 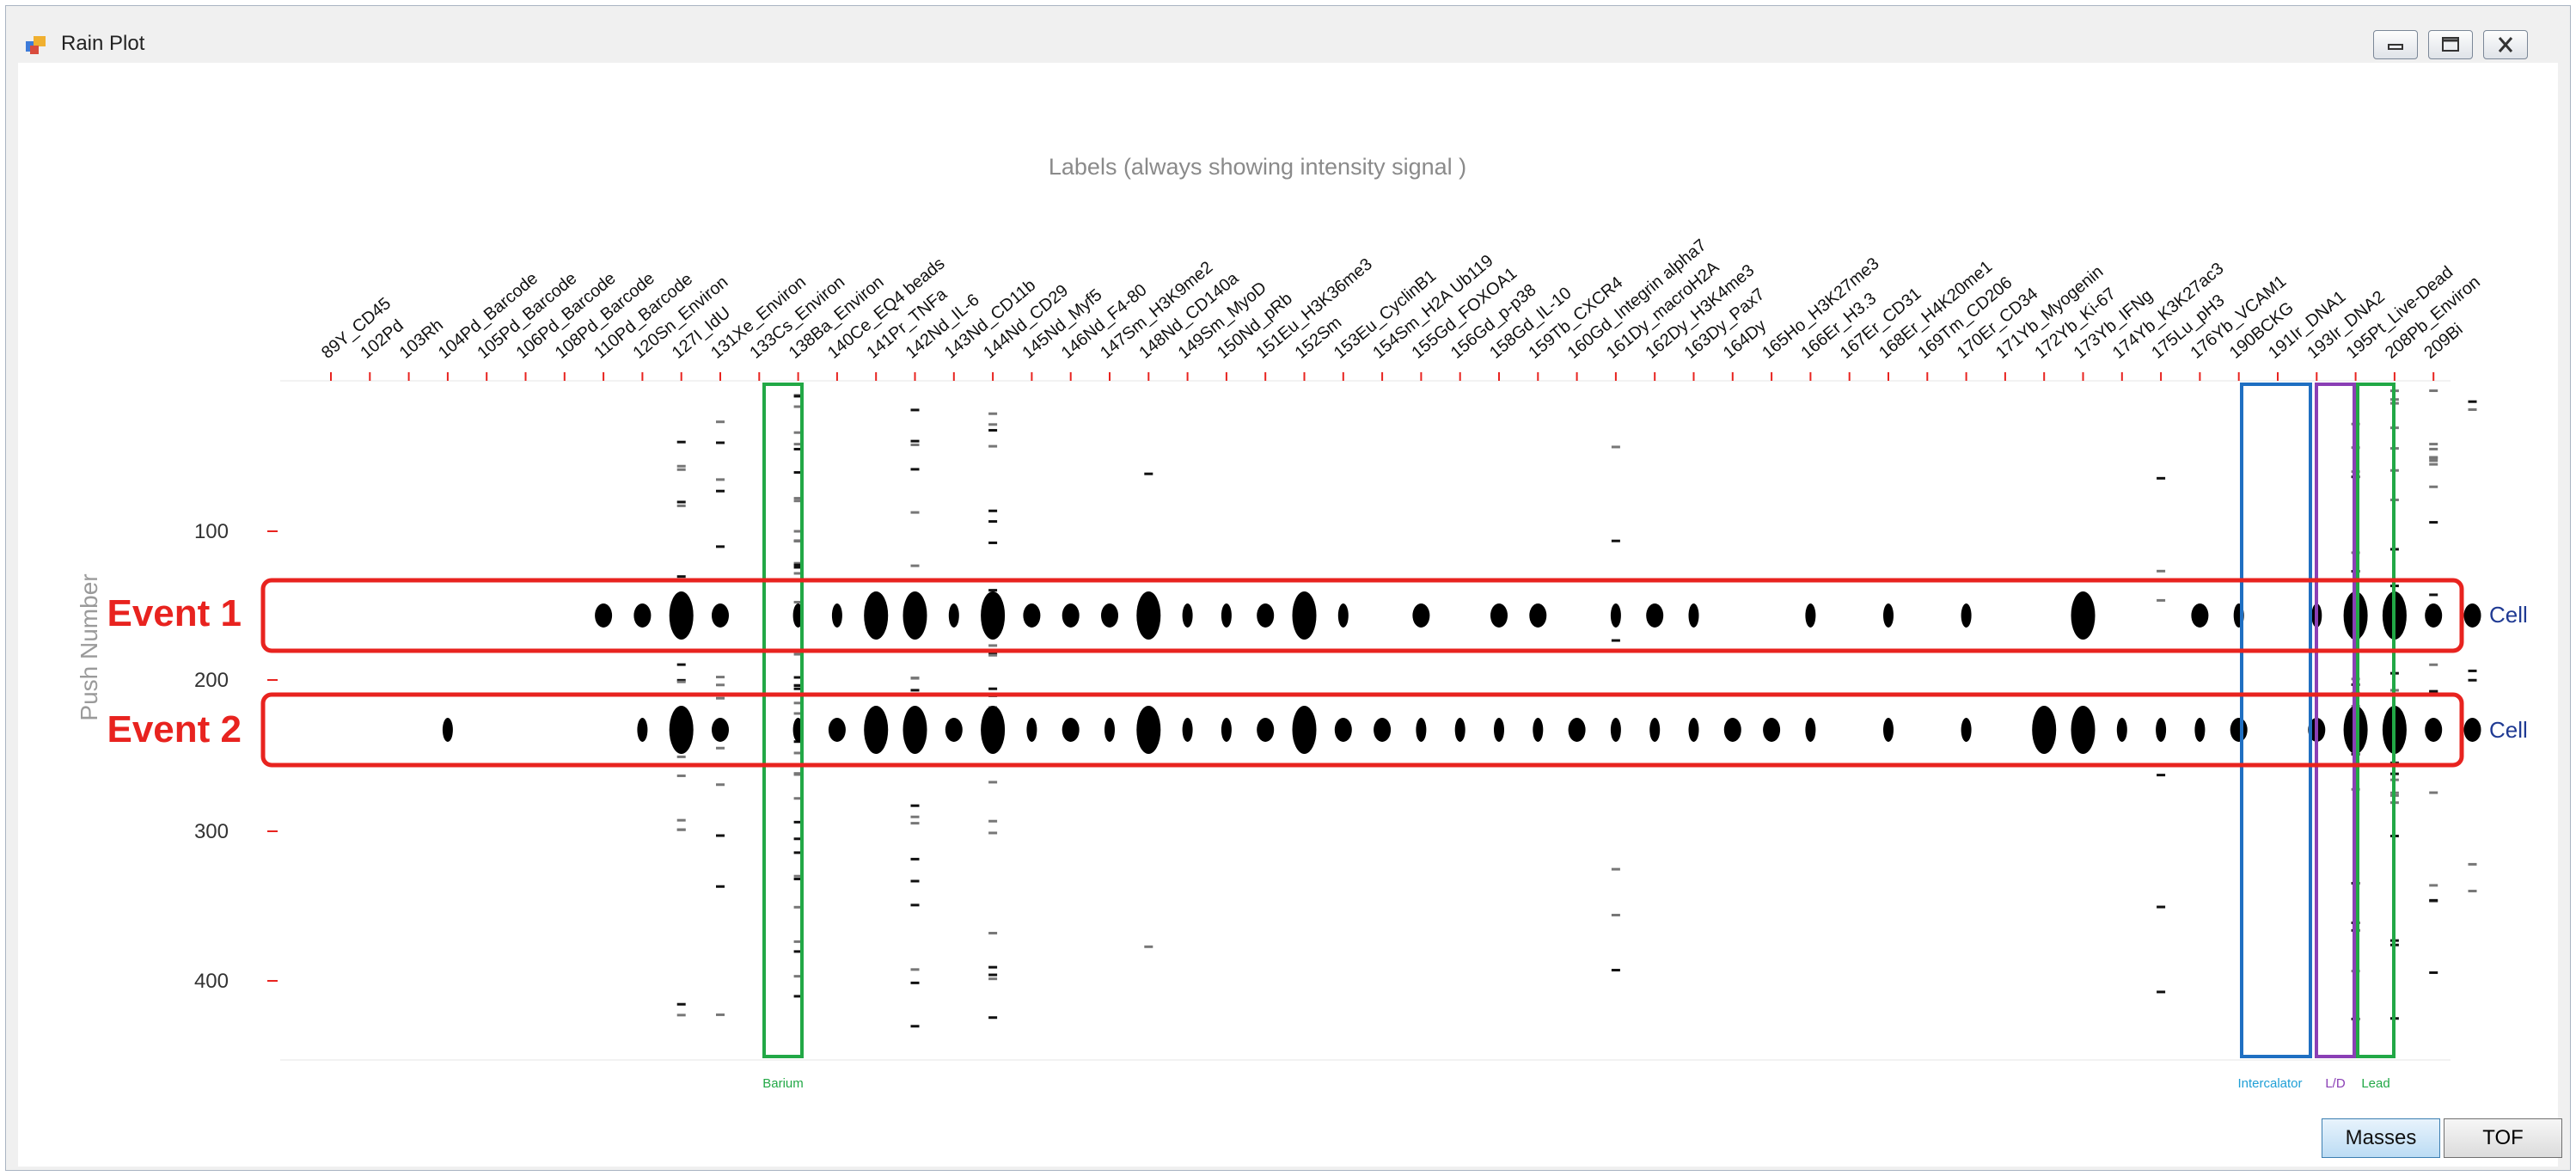 I want to click on event-1-label: Event 1, so click(x=174, y=613).